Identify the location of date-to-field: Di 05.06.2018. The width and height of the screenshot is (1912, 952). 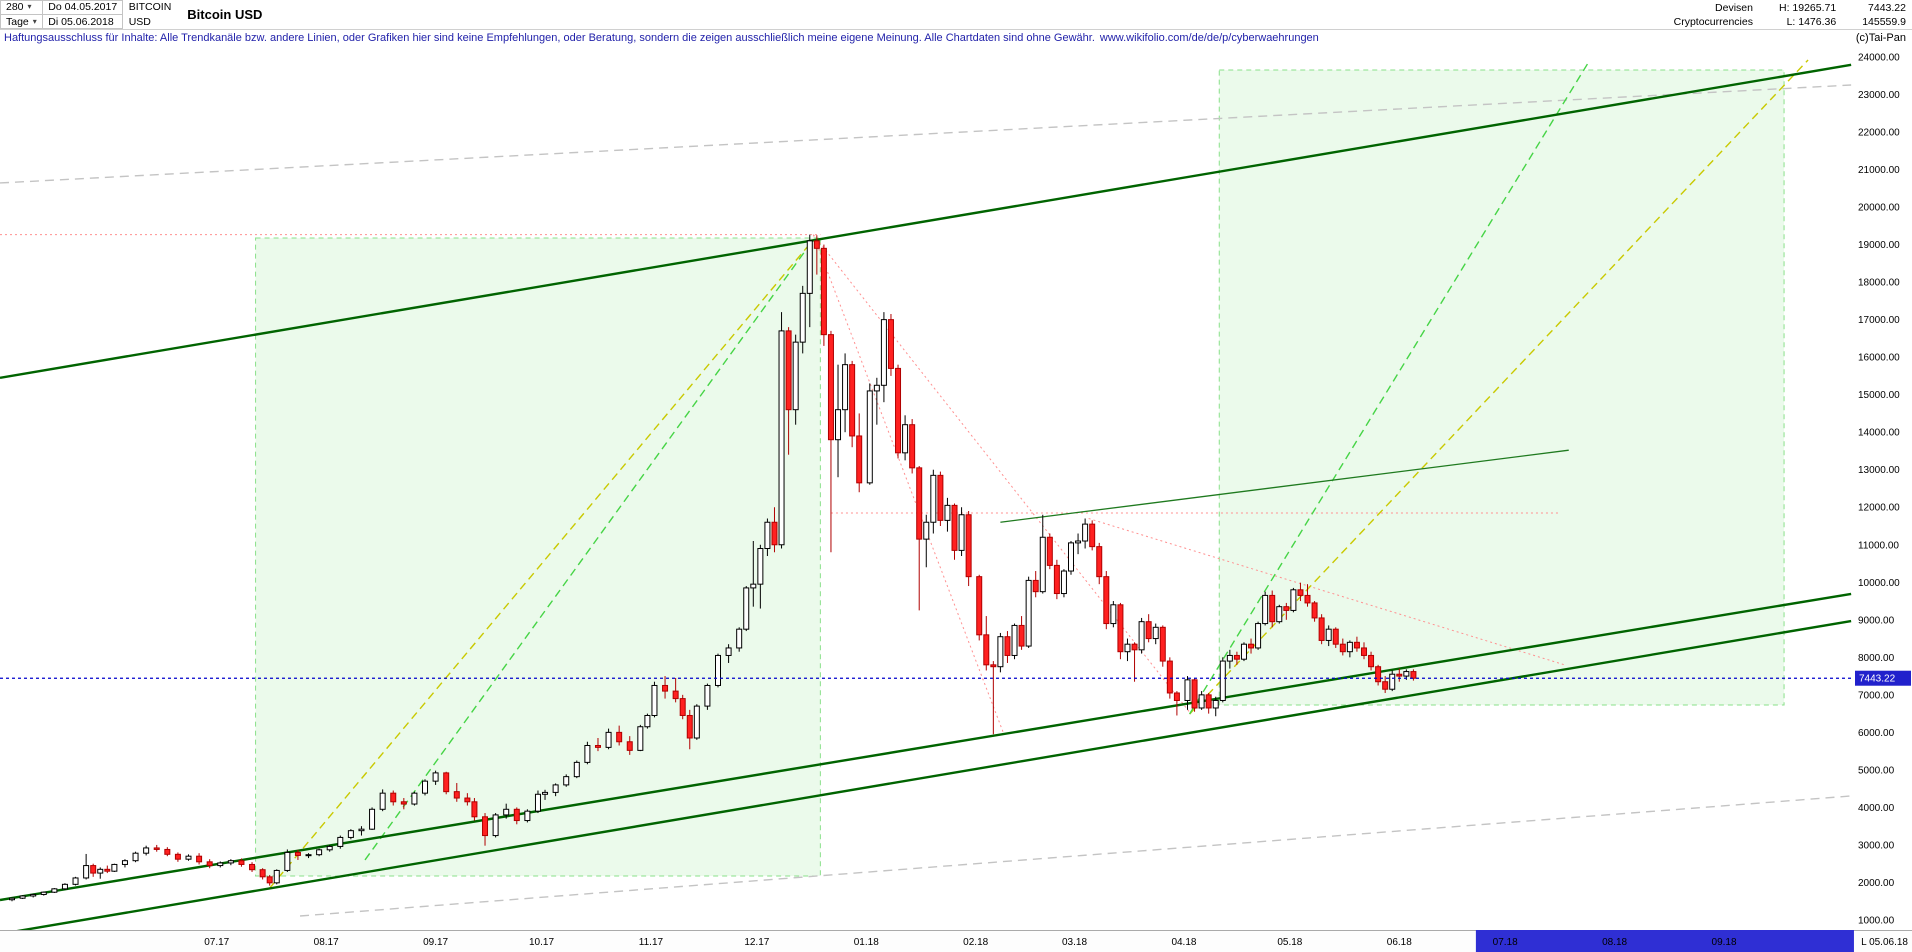
(83, 21).